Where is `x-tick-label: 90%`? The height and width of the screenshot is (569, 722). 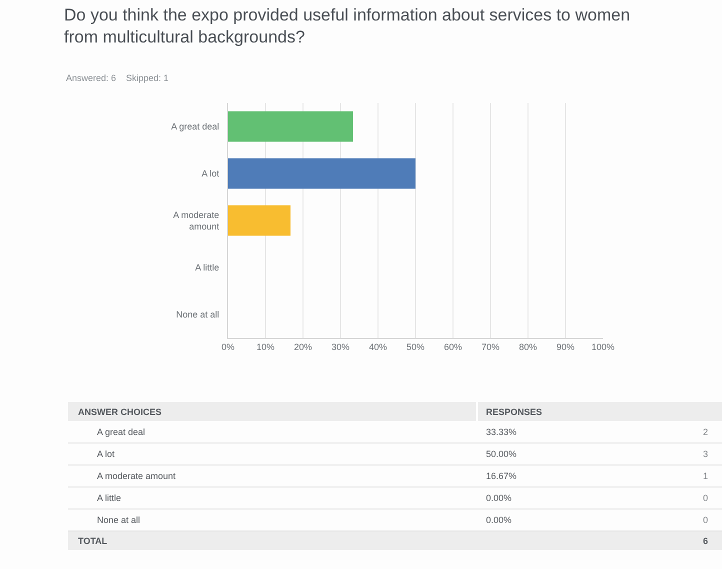 x-tick-label: 90% is located at coordinates (565, 347).